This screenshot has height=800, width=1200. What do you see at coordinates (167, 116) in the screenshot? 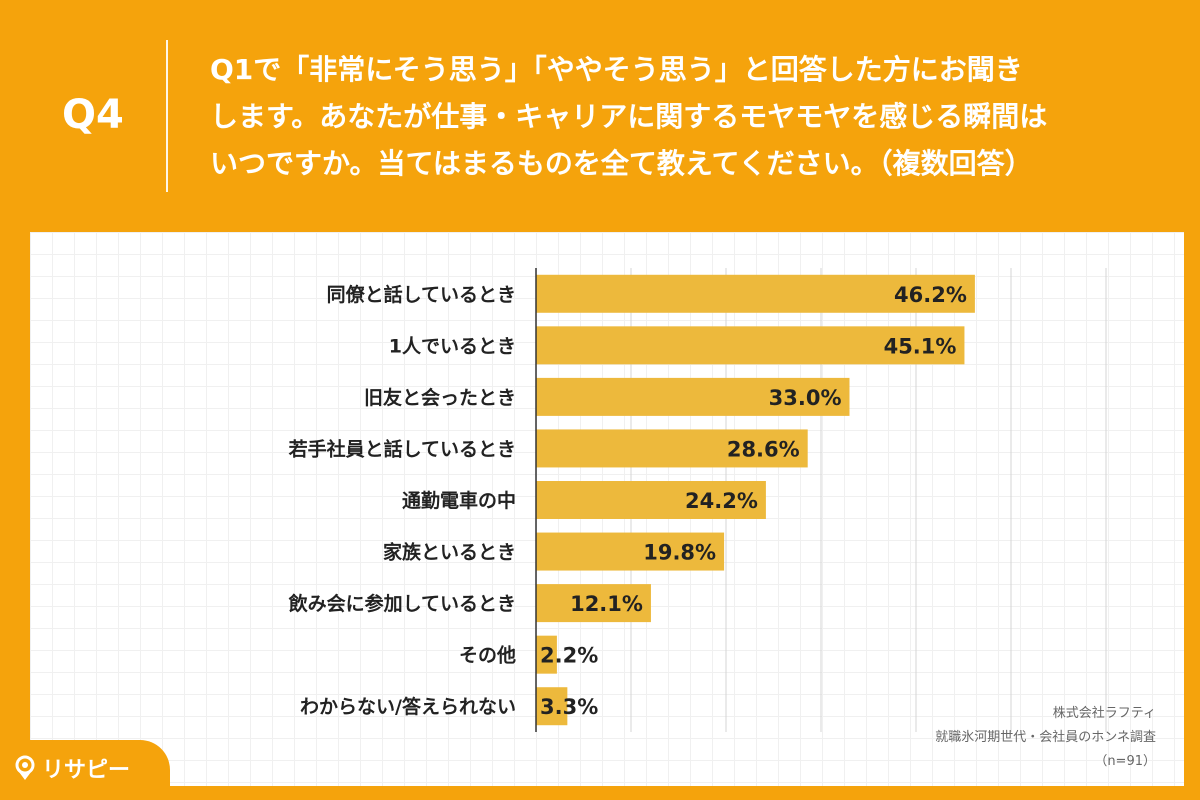
I see `header-divider` at bounding box center [167, 116].